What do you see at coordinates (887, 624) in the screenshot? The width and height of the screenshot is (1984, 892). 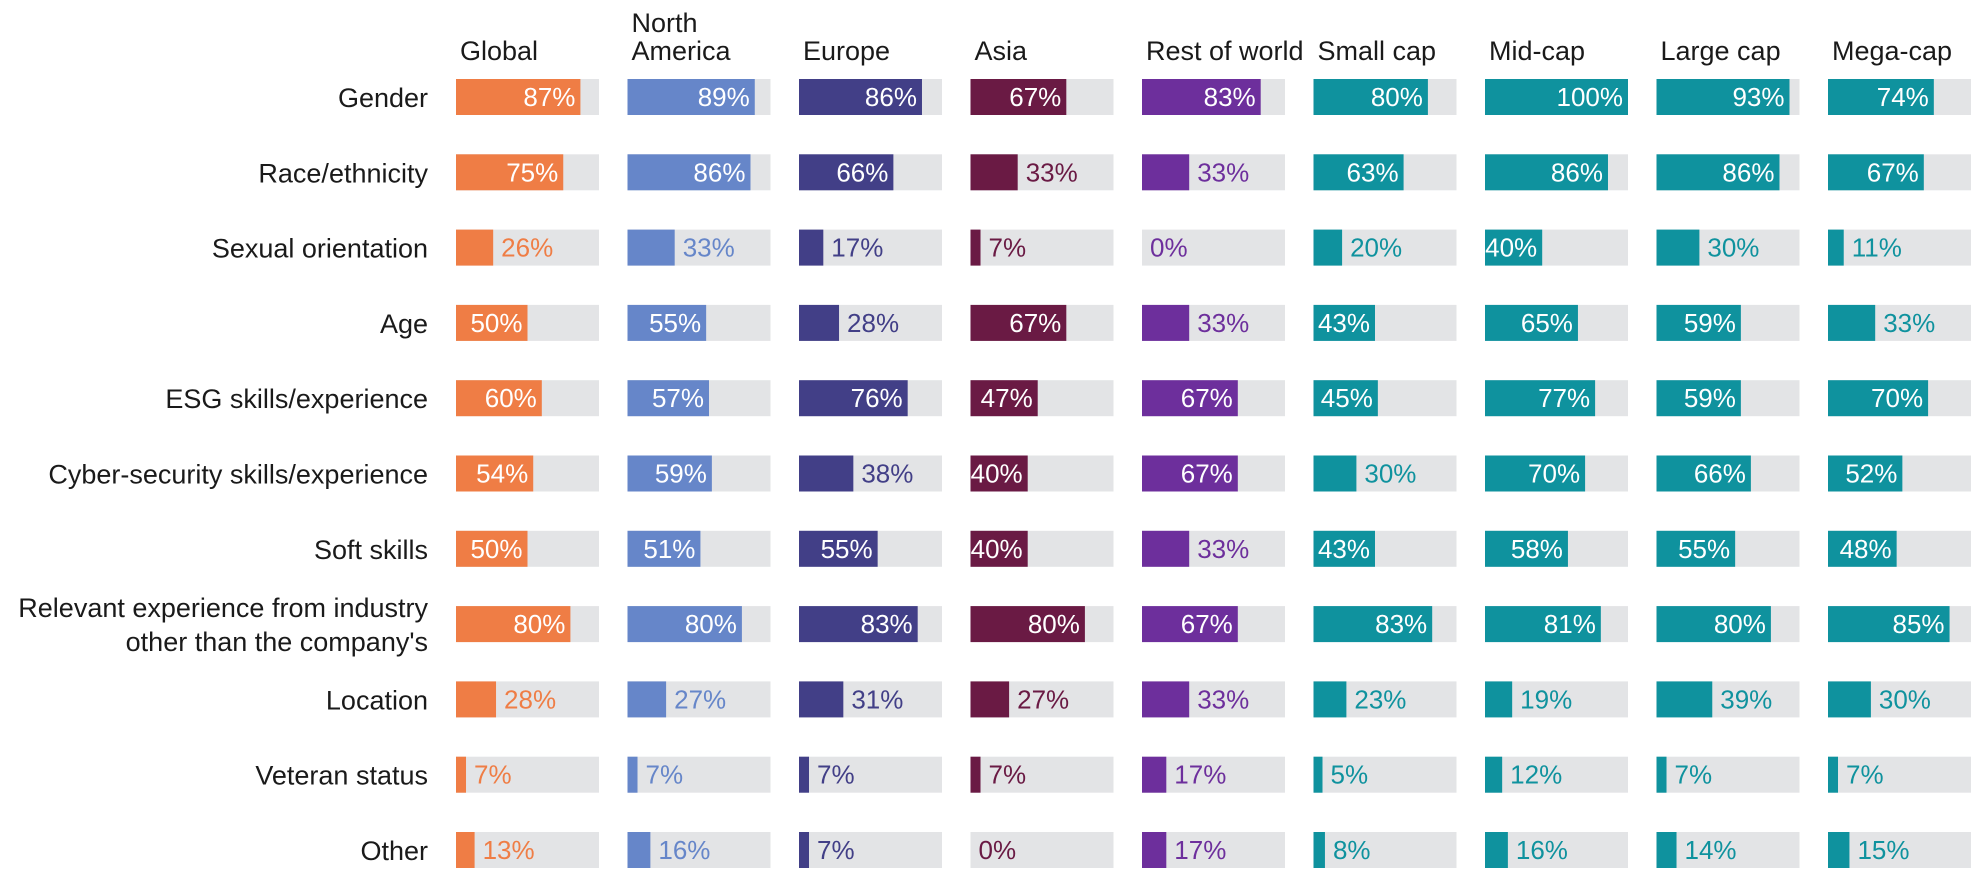 I see `value-label: 83%` at bounding box center [887, 624].